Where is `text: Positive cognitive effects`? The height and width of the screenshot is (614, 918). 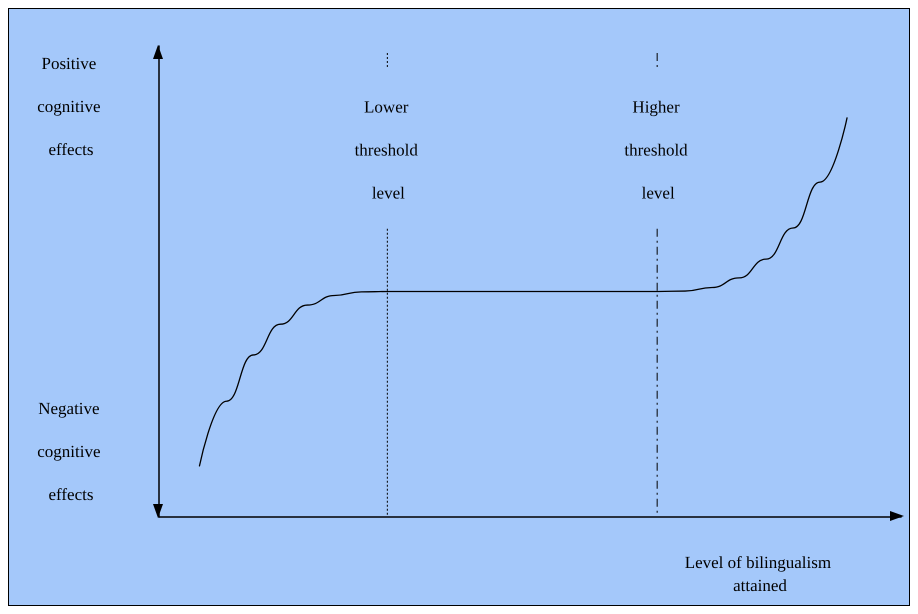 text: Positive cognitive effects is located at coordinates (69, 106).